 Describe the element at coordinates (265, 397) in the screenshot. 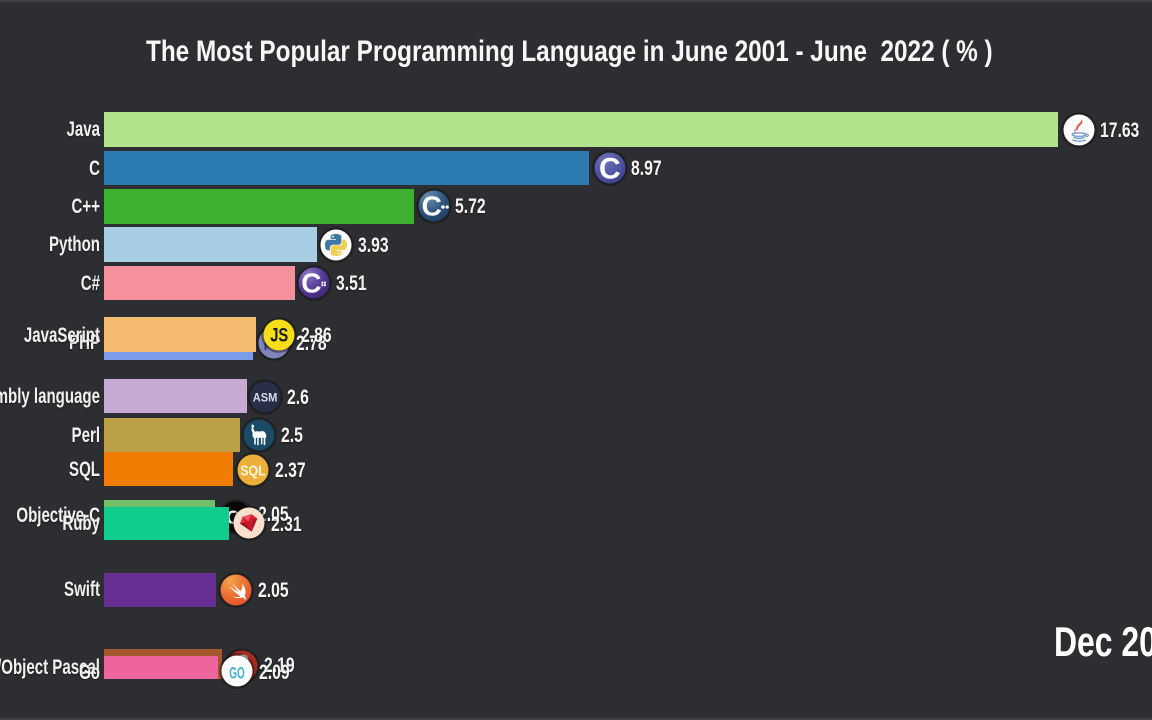

I see `svg-text: ASM` at that location.